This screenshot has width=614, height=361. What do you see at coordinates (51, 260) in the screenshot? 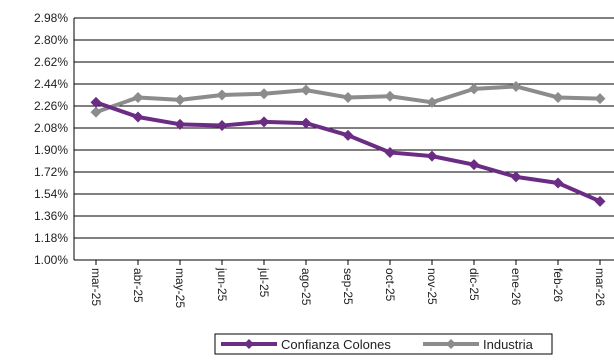
I see `y-tick-label: 1.00%` at bounding box center [51, 260].